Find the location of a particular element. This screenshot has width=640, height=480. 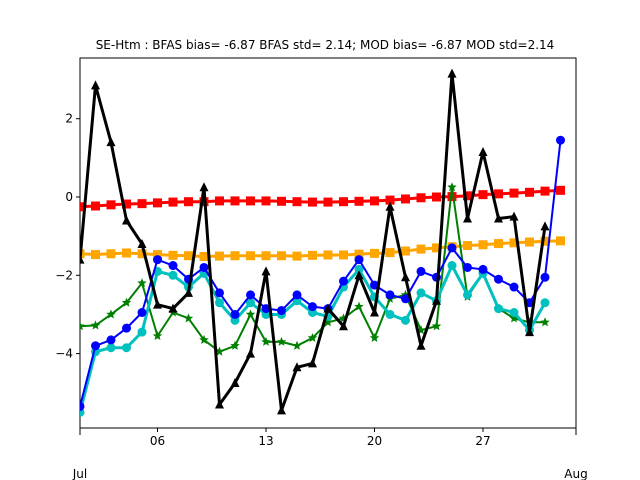

series-line is located at coordinates (320, 249).